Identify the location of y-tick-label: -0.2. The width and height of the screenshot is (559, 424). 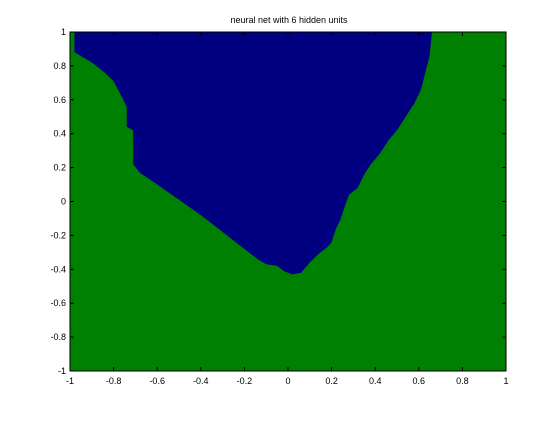
(58, 235).